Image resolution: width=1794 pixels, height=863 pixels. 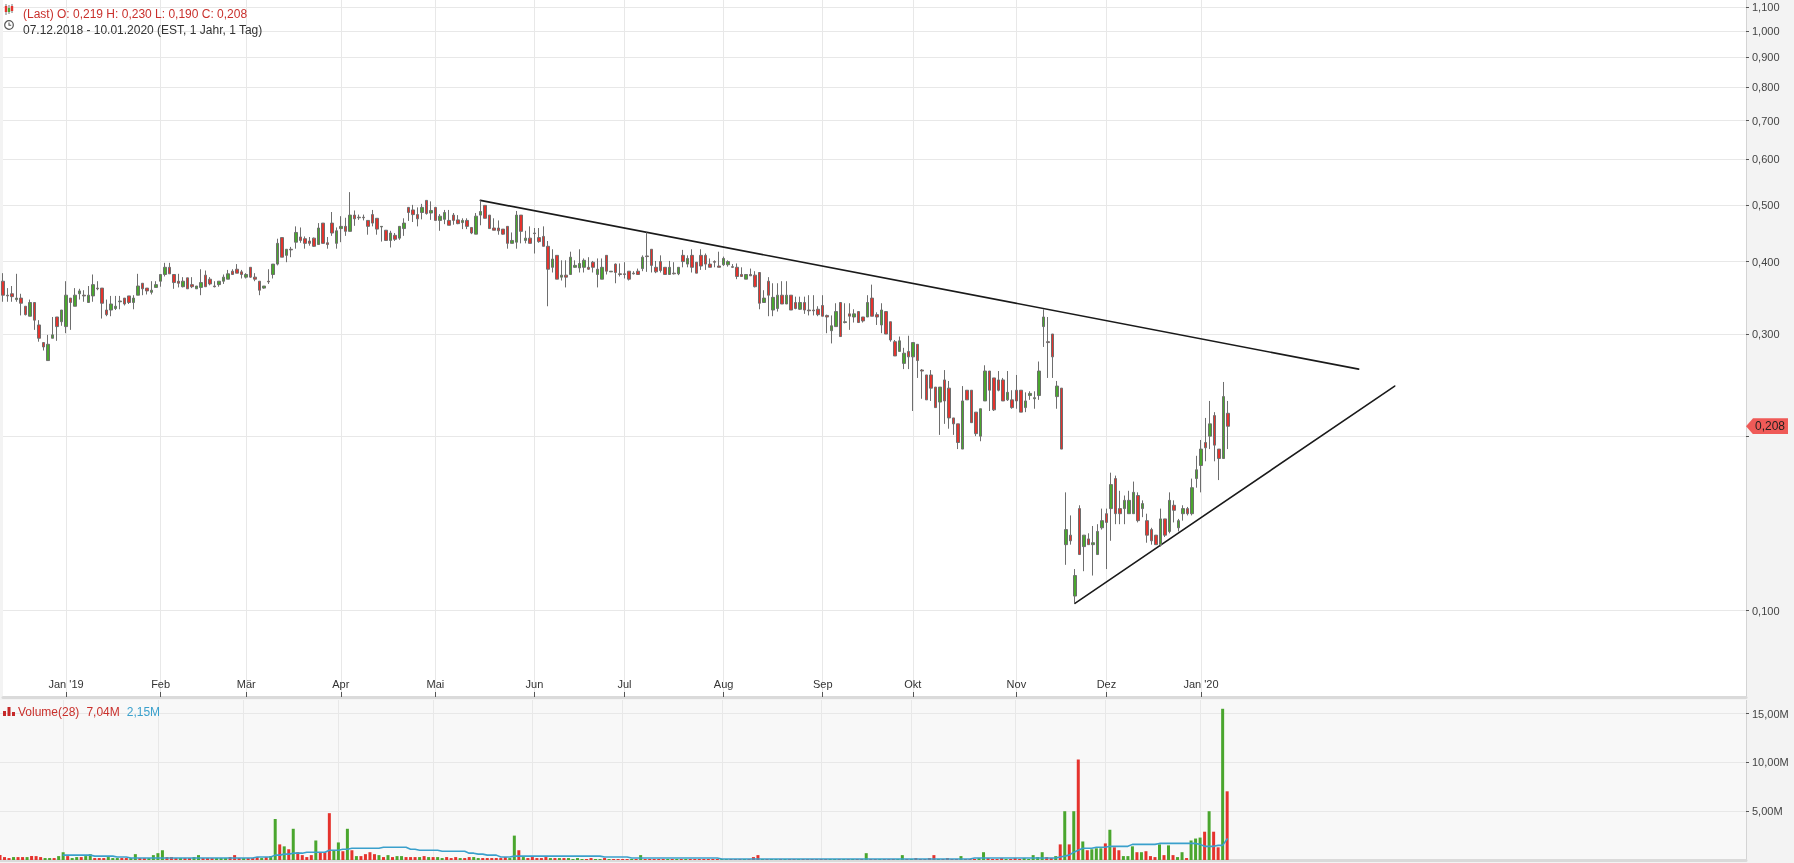 I want to click on x-tick-label: Dez, so click(x=1106, y=683).